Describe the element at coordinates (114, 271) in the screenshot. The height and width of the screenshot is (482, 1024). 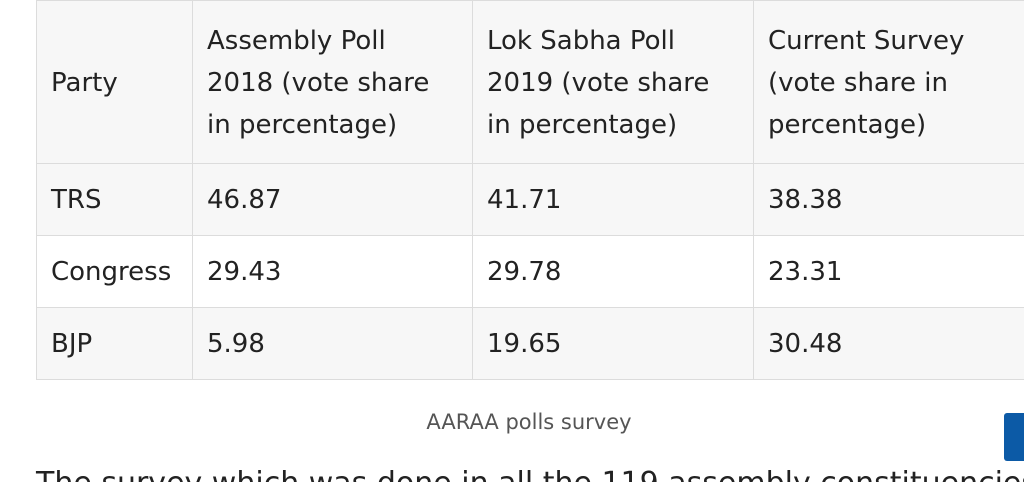
I see `party-cell: Congress` at that location.